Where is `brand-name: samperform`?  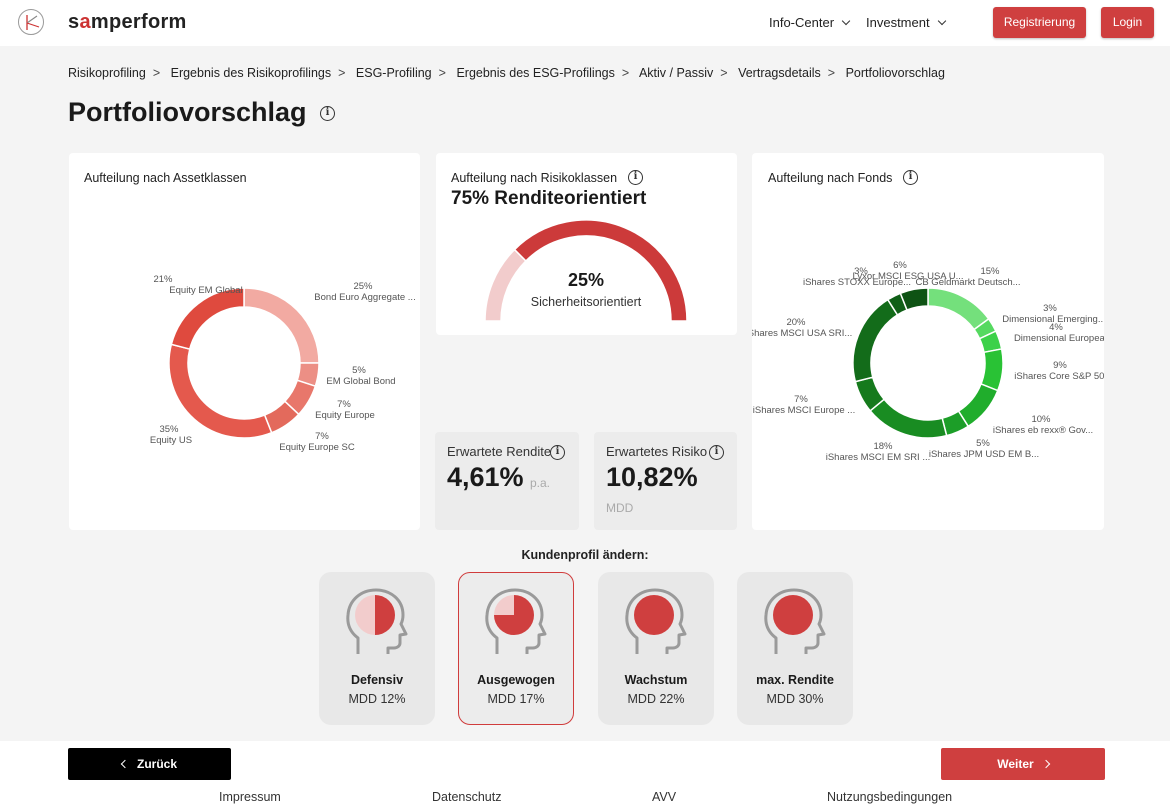
brand-name: samperform is located at coordinates (127, 22).